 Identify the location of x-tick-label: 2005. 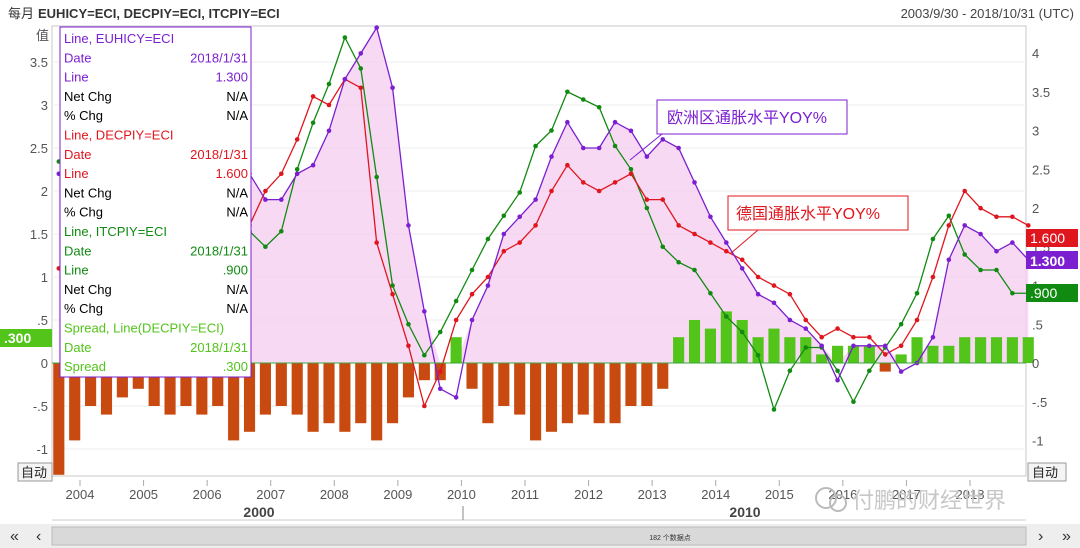
(143, 494).